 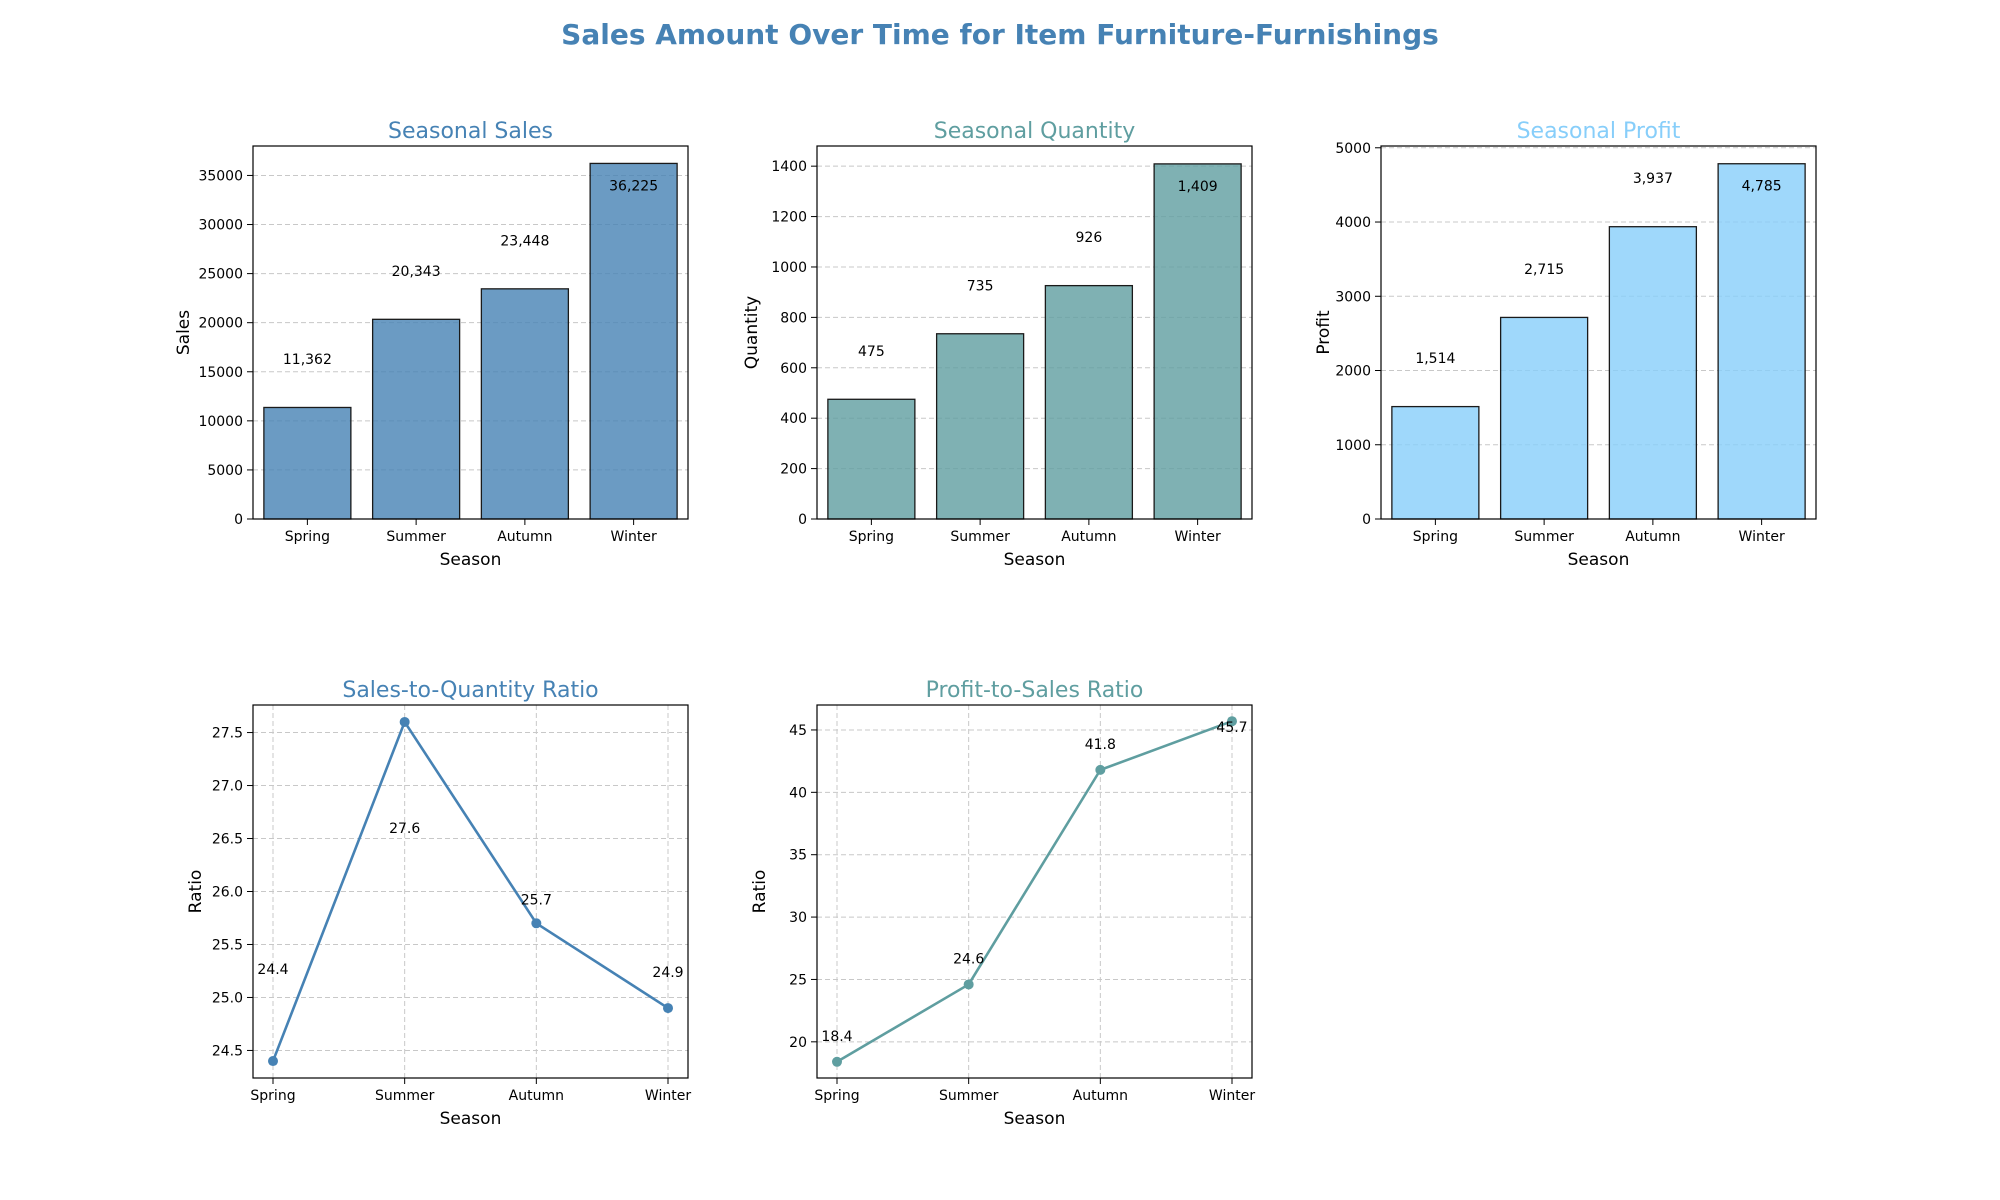 I want to click on data-label: 4,785, so click(x=1762, y=187).